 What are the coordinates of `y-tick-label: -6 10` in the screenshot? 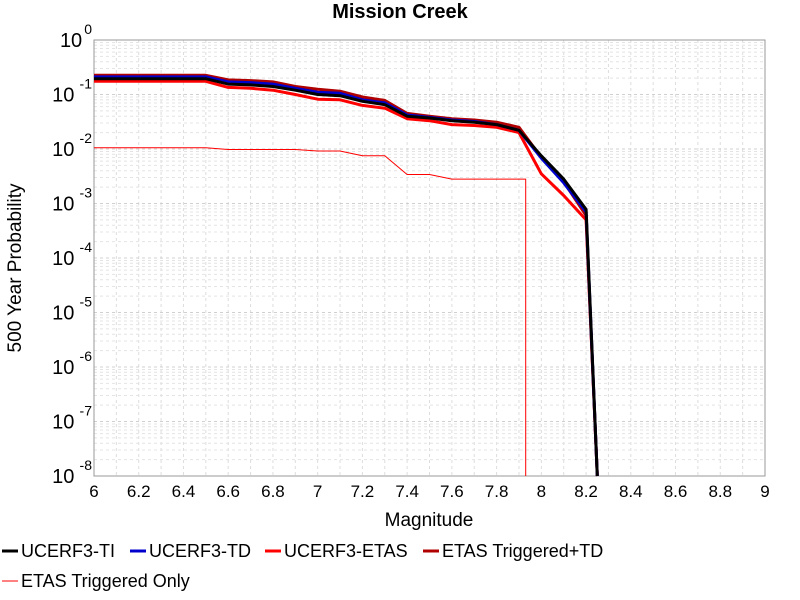 It's located at (72, 363).